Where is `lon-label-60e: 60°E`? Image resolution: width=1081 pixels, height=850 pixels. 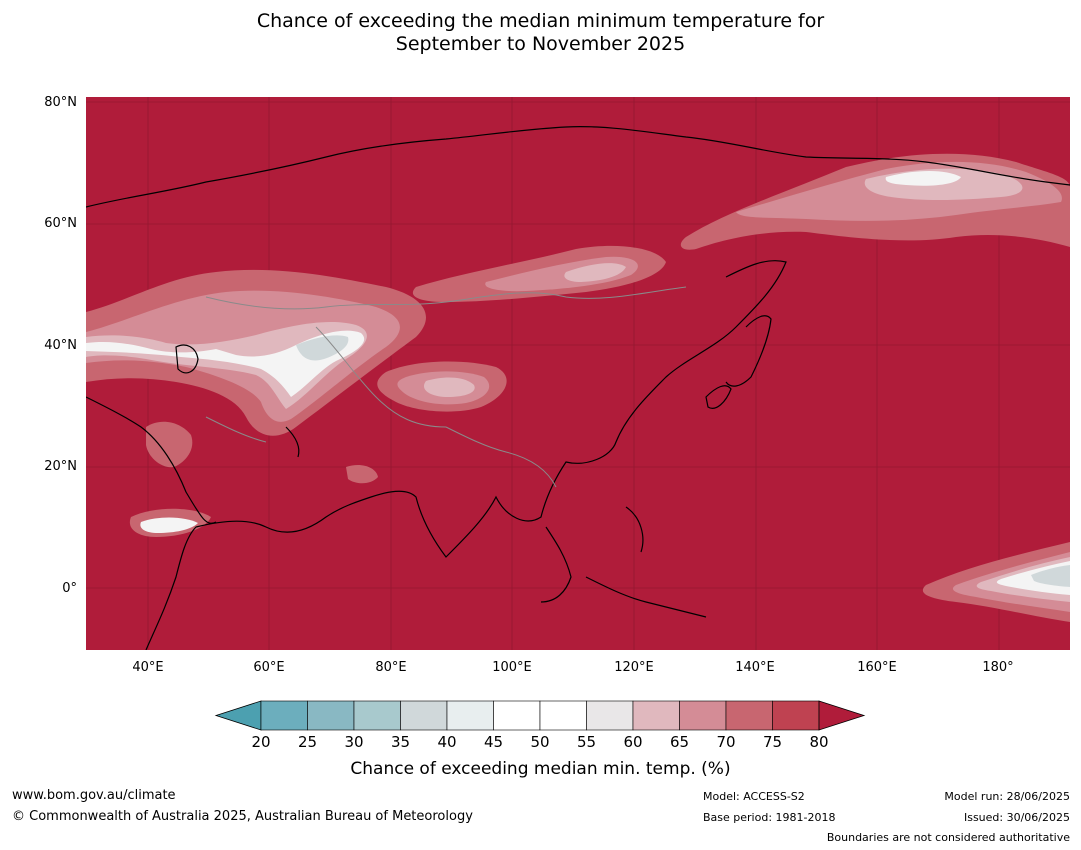 lon-label-60e: 60°E is located at coordinates (269, 667).